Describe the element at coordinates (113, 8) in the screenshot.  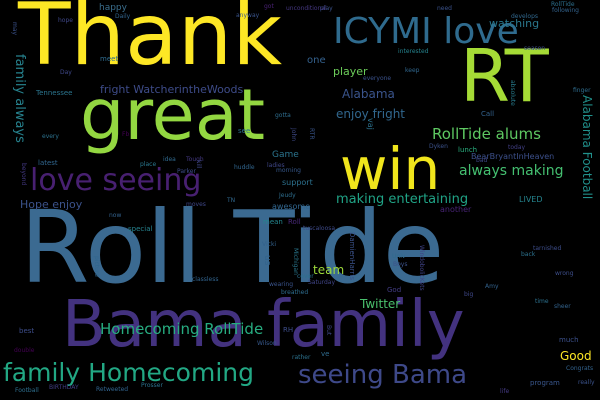
I see `word-happy: happy` at that location.